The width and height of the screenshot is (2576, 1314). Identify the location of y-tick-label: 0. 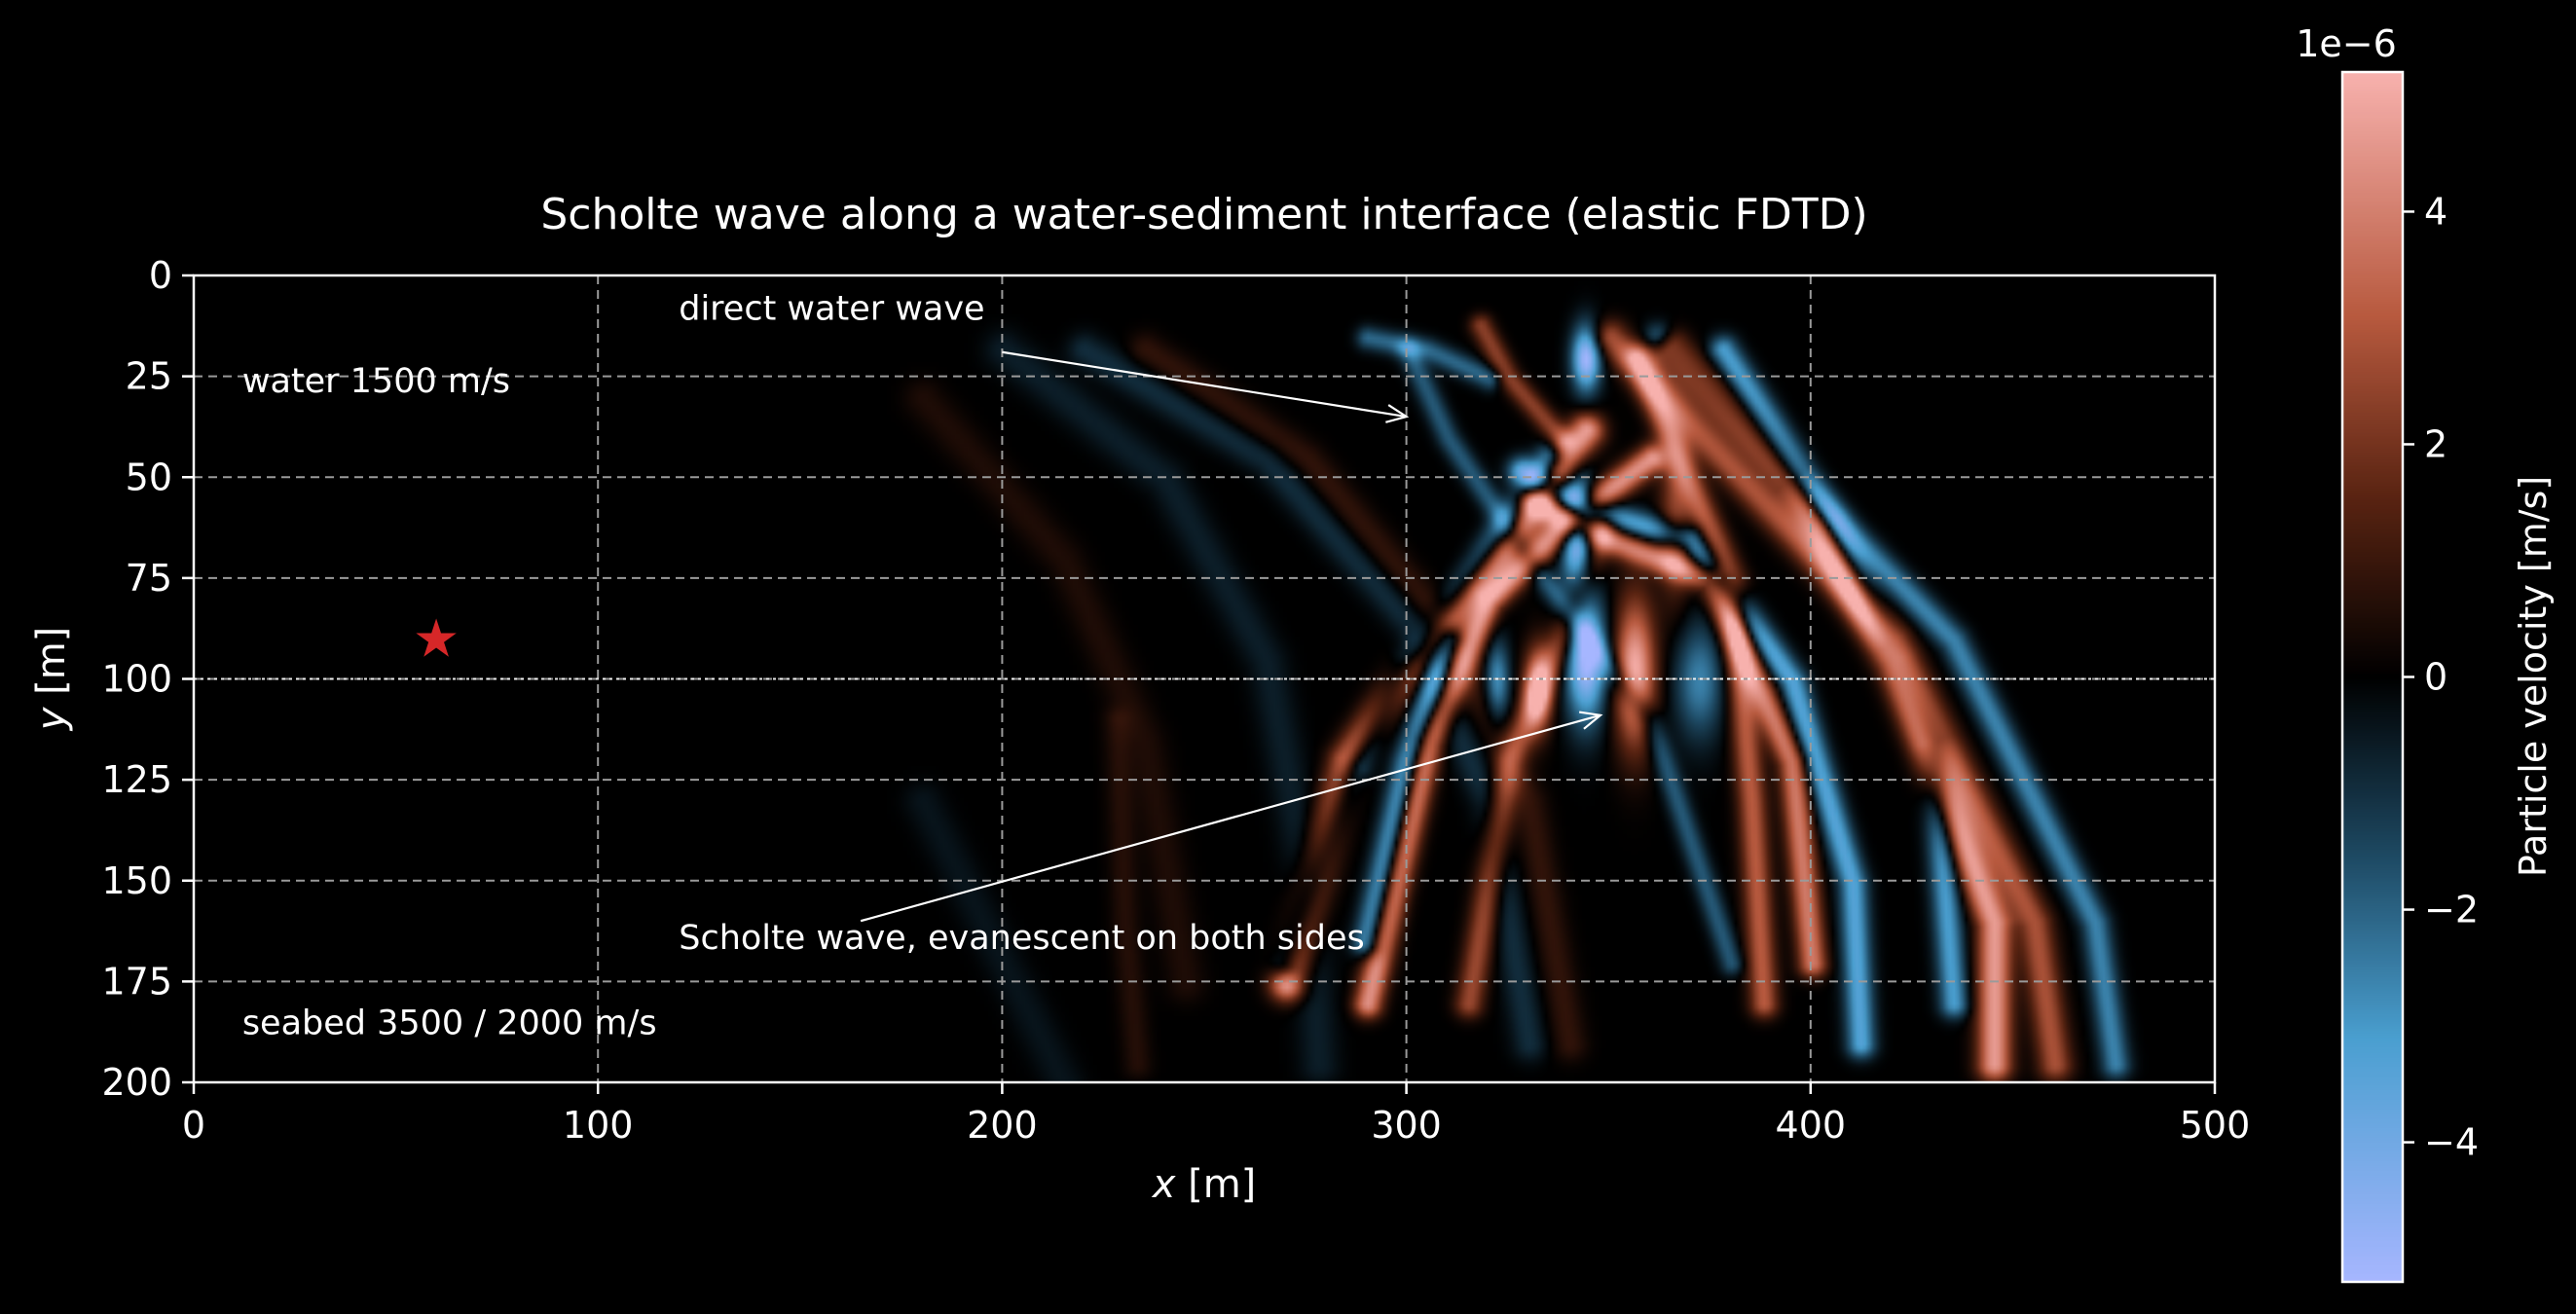
(160, 276).